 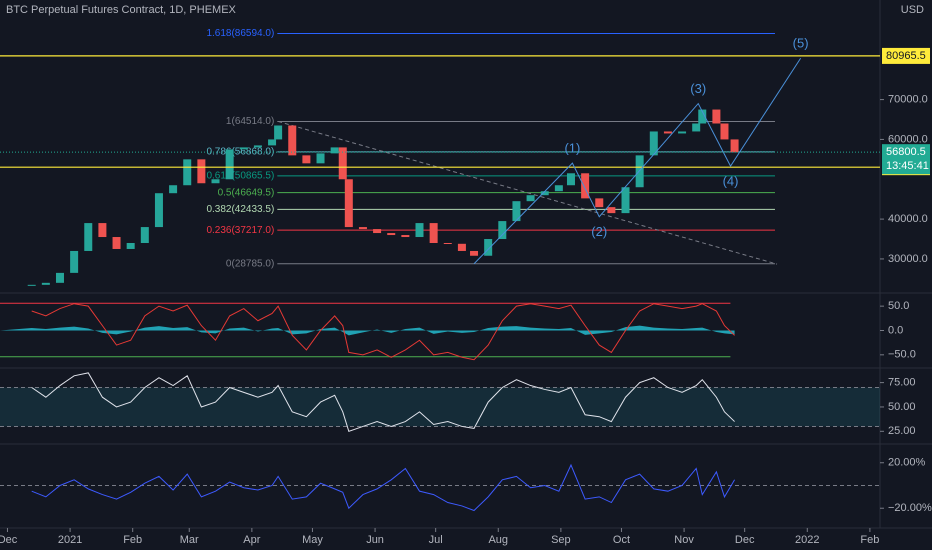 What do you see at coordinates (189, 540) in the screenshot?
I see `x-tick-label: Mar` at bounding box center [189, 540].